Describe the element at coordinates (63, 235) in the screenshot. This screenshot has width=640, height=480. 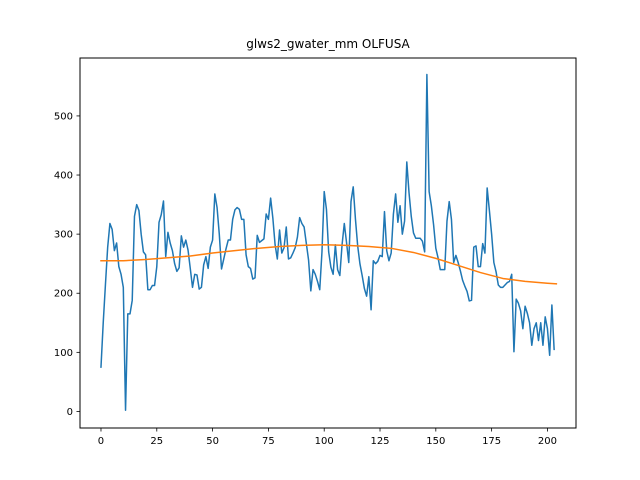
I see `y-tick-label: 300` at that location.